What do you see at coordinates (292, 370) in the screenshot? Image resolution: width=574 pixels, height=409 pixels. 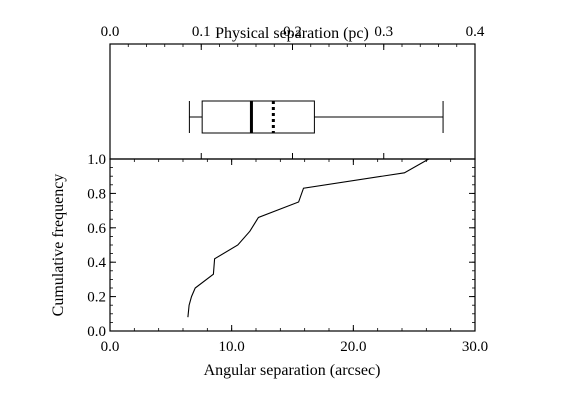 I see `bottom-axis-label: Angular separation (arcsec)` at bounding box center [292, 370].